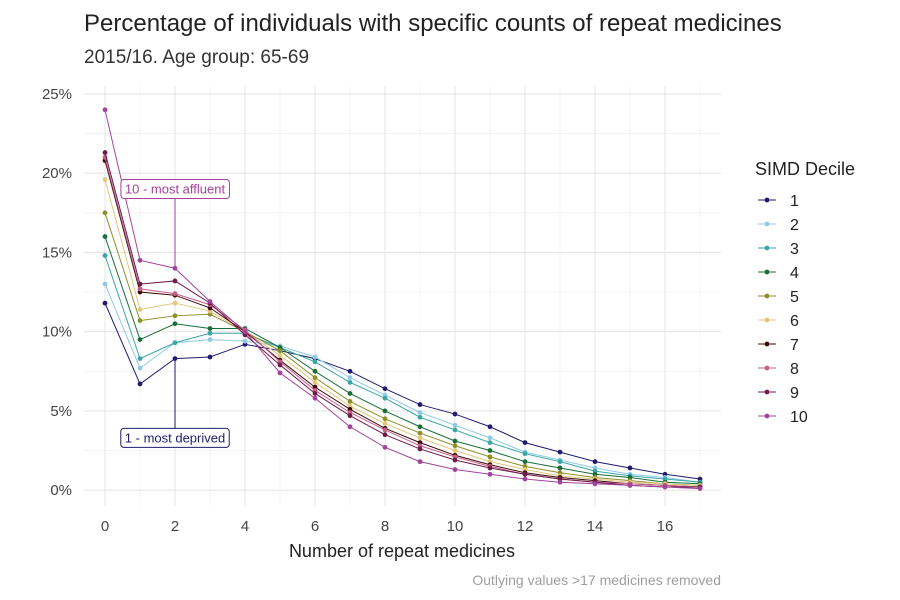 The width and height of the screenshot is (900, 600). What do you see at coordinates (799, 417) in the screenshot?
I see `legend-label: 10` at bounding box center [799, 417].